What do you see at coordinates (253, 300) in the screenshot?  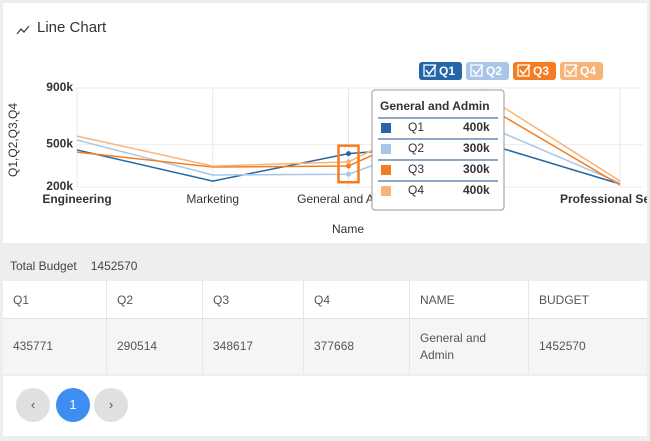 I see `header: Q3` at bounding box center [253, 300].